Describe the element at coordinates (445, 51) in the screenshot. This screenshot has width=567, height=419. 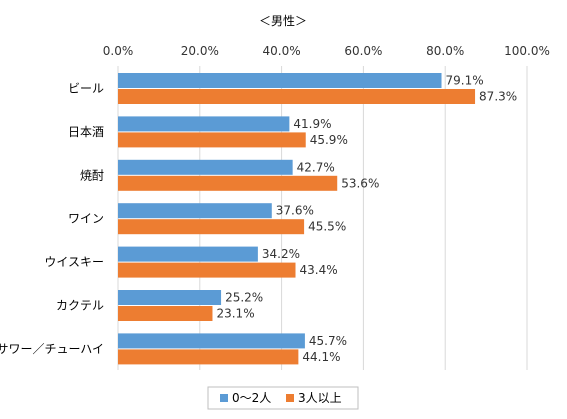
I see `x-tick-label: 80.0%` at that location.